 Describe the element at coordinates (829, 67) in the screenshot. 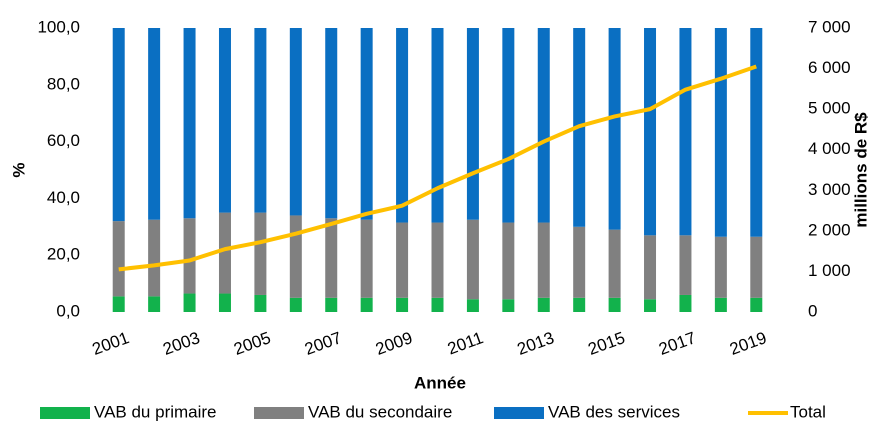

I see `y2-tick-label: 6 000` at that location.